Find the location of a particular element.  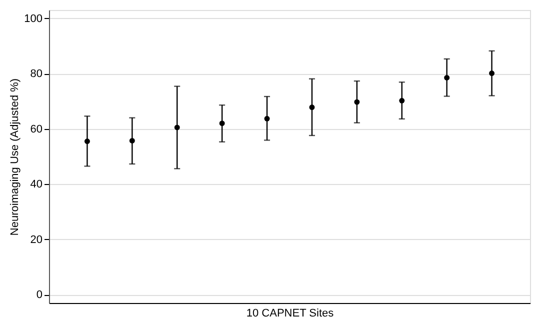

y-tick-label: 60 is located at coordinates (36, 129).